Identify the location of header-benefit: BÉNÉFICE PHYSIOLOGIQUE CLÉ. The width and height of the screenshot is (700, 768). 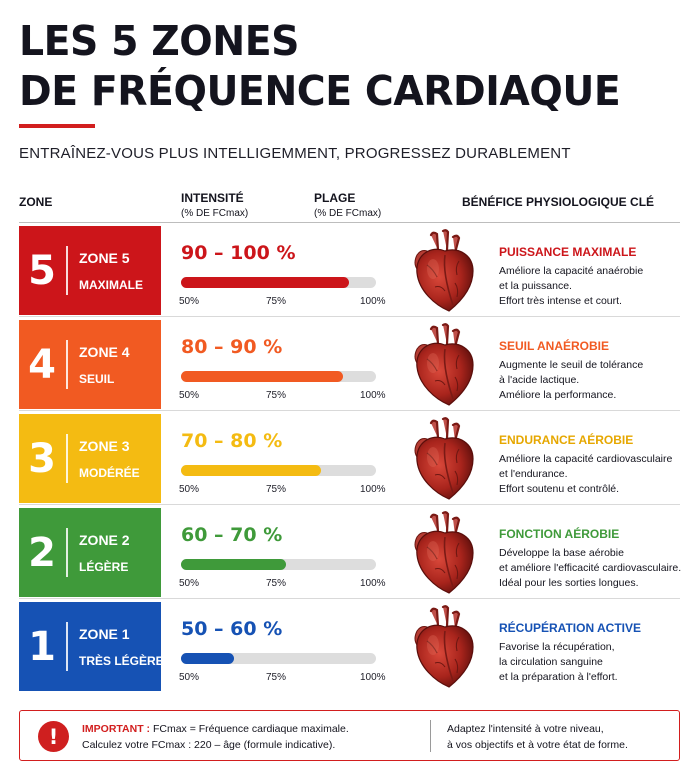
(558, 202).